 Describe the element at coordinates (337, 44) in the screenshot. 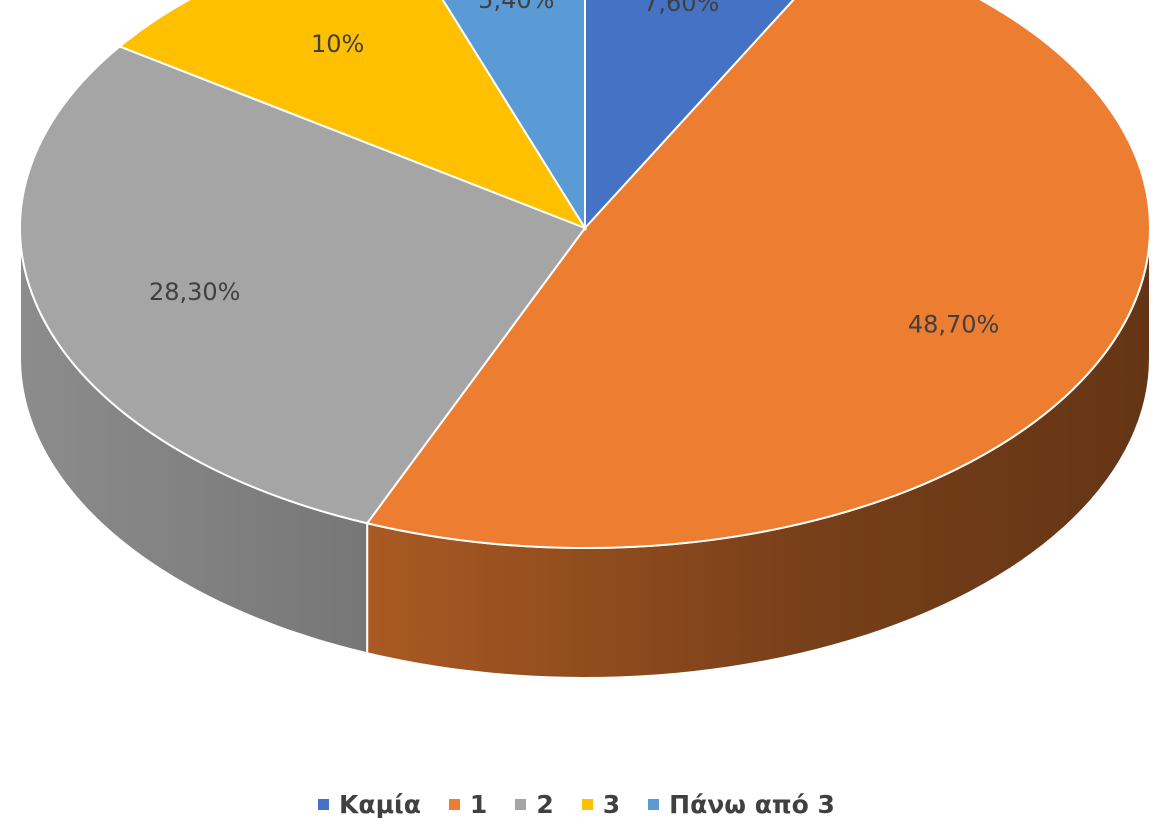

I see `data-label-3: 10%` at that location.